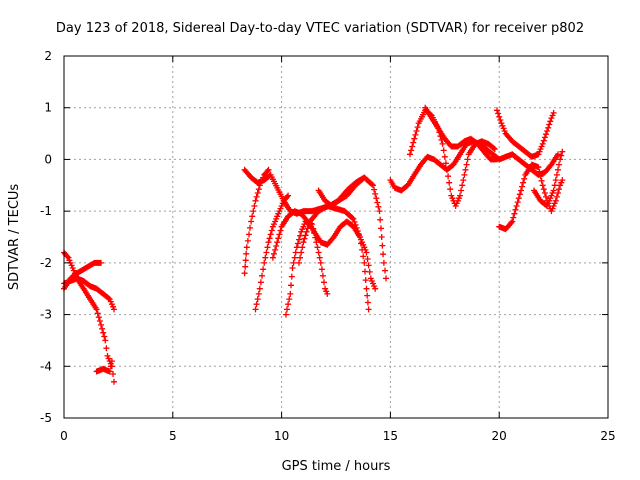 This screenshot has height=480, width=640. What do you see at coordinates (390, 436) in the screenshot?
I see `x-tick-label: 15` at bounding box center [390, 436].